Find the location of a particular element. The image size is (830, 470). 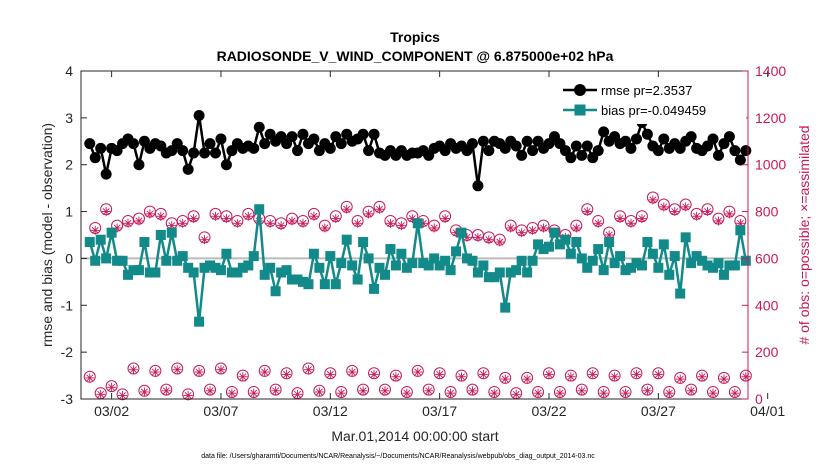

left-tick-label: 0 is located at coordinates (69, 258).